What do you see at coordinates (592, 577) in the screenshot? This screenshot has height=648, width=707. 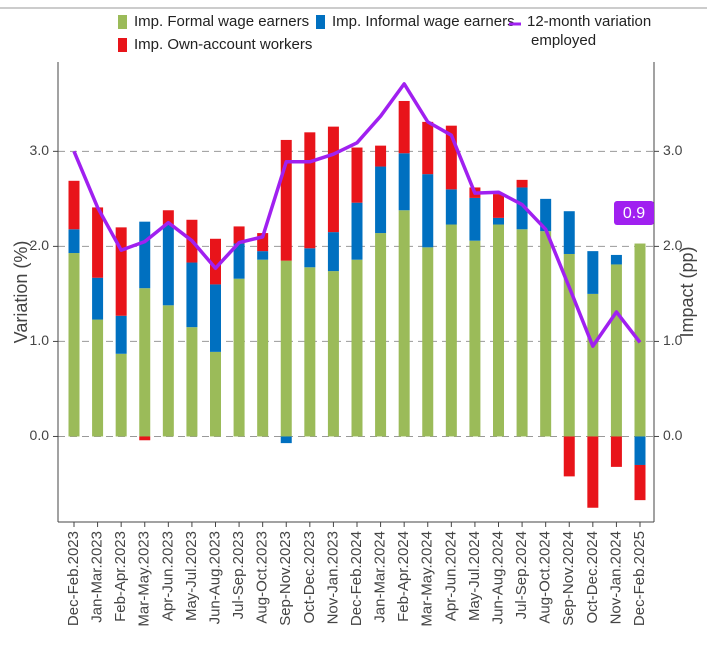 I see `x-tick-label: Oct-Dec.2024` at bounding box center [592, 577].